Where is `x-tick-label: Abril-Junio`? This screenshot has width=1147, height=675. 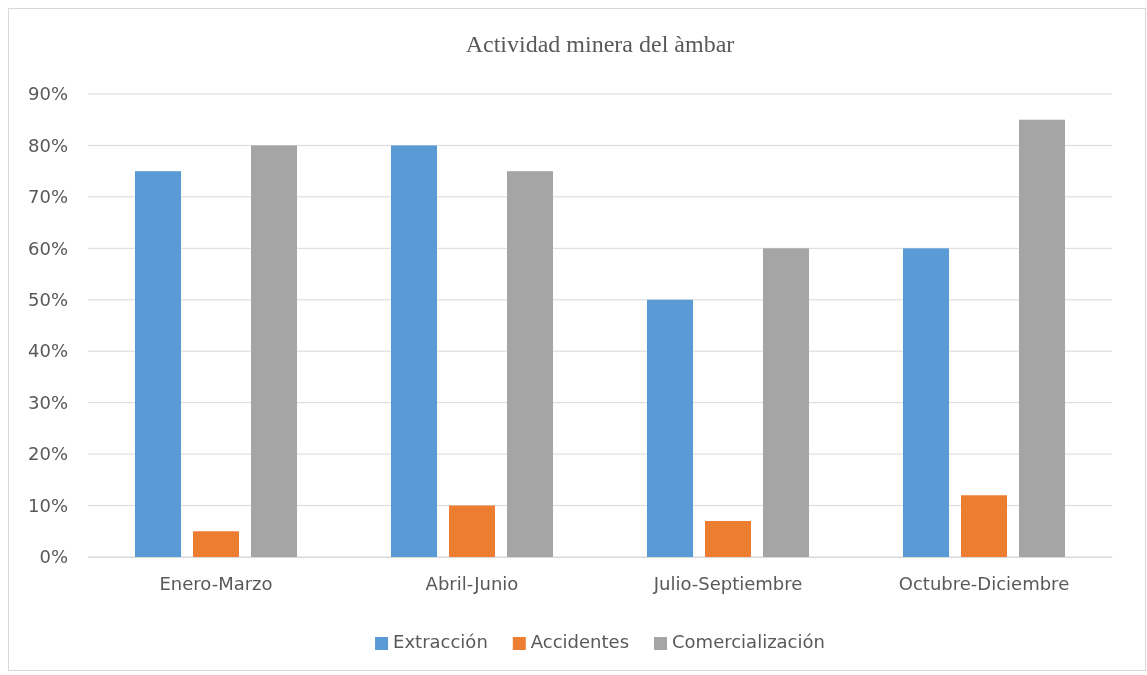 x-tick-label: Abril-Junio is located at coordinates (472, 583).